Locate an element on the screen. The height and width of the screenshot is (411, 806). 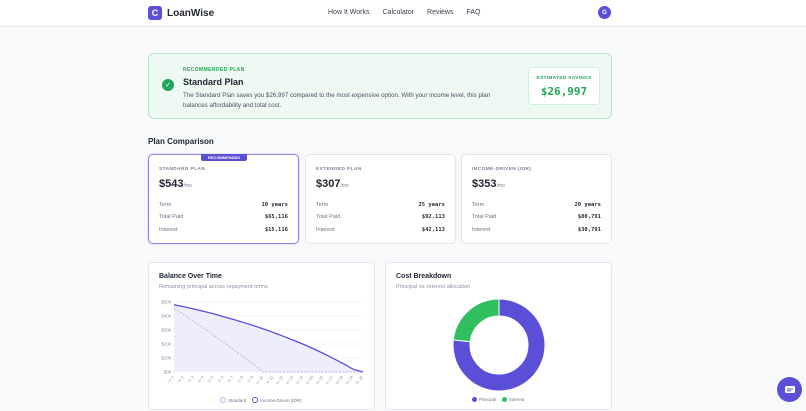
nav-how-it-works: How It Works is located at coordinates (349, 12).